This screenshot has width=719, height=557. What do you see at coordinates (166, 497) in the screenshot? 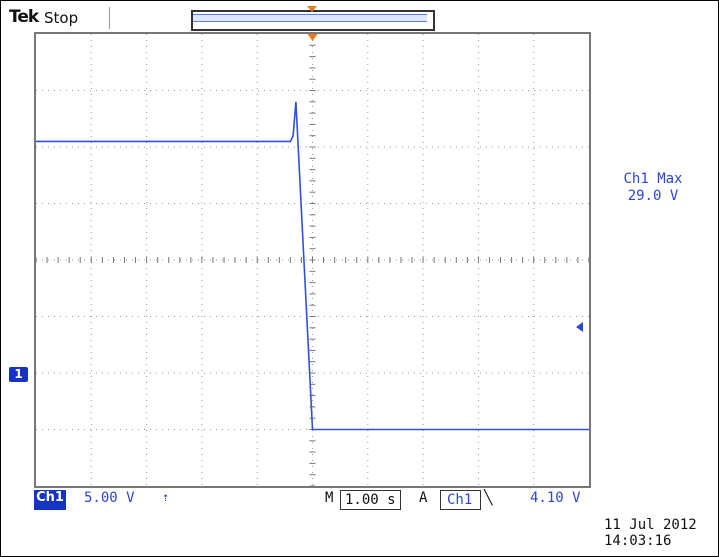
I see `bandwidth-limit-icon: ⇡` at bounding box center [166, 497].